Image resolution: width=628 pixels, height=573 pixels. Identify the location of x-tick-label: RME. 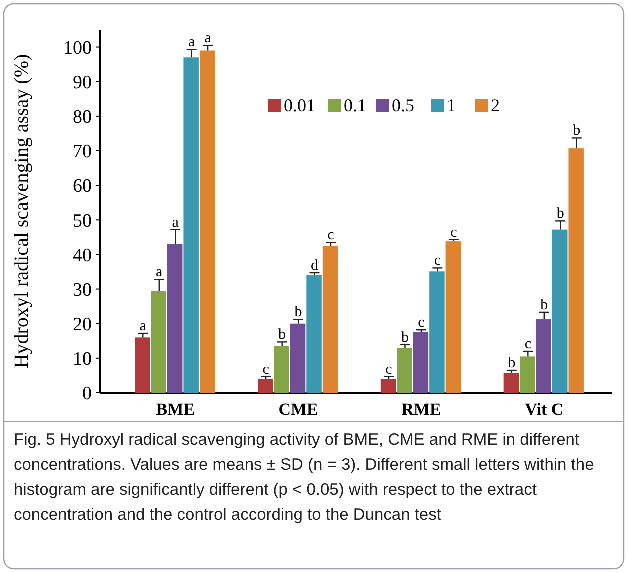
(422, 409).